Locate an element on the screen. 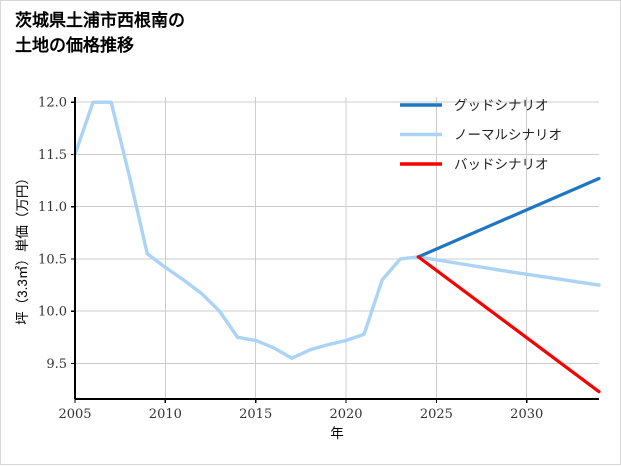 The width and height of the screenshot is (621, 466). x-tick-label: 2010 is located at coordinates (165, 414).